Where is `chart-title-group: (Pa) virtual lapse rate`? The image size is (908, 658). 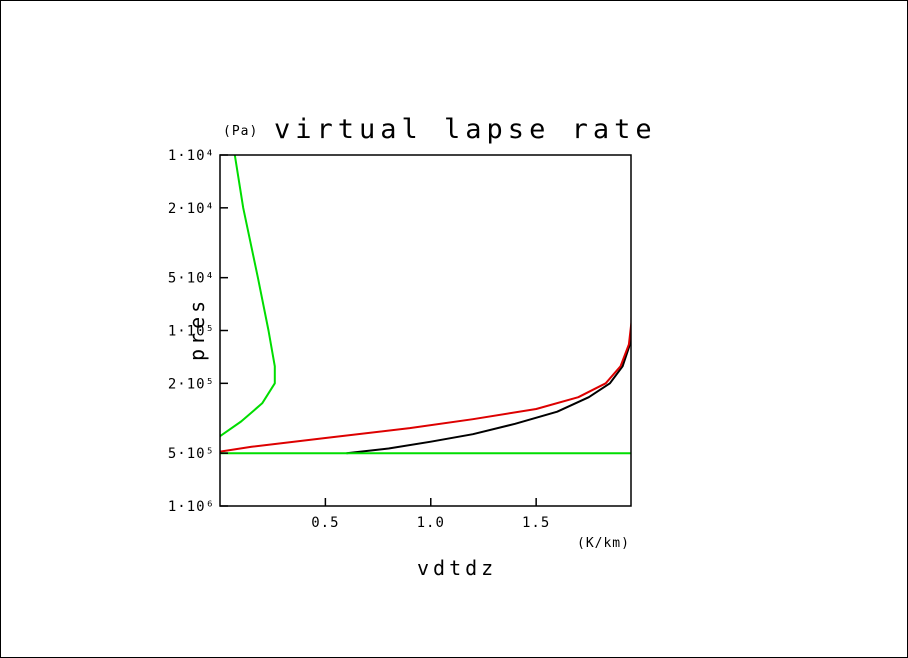
chart-title-group: (Pa) virtual lapse rate is located at coordinates (440, 129).